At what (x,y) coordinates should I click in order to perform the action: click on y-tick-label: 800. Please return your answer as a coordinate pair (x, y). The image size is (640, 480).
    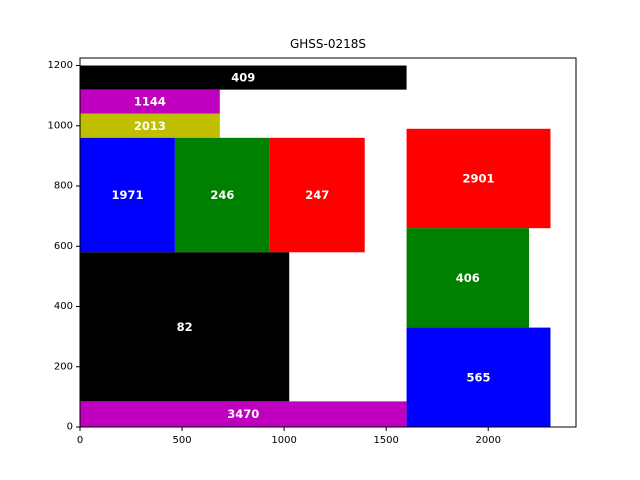
    Looking at the image, I should click on (63, 186).